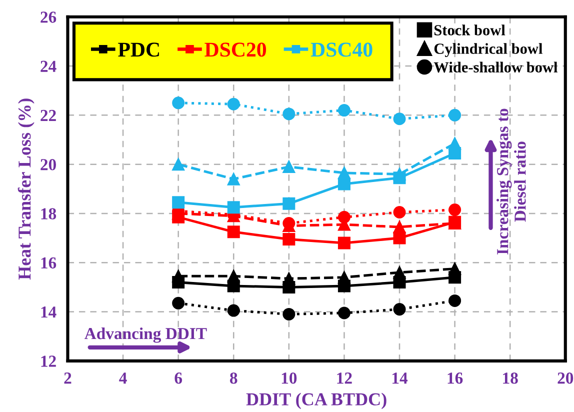  What do you see at coordinates (48, 263) in the screenshot?
I see `y-tick-label: 16` at bounding box center [48, 263].